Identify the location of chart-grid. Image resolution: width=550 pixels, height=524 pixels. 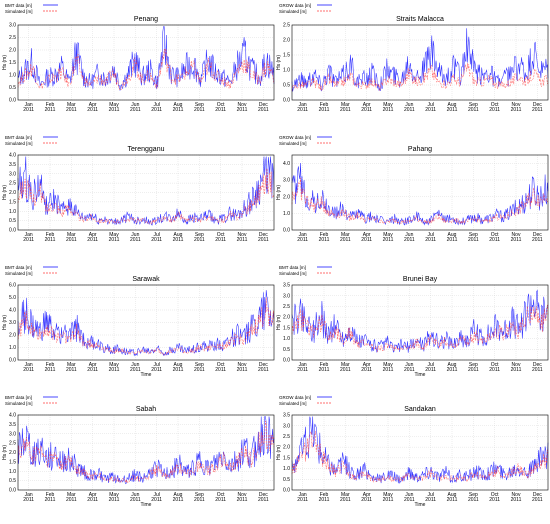
(146, 322).